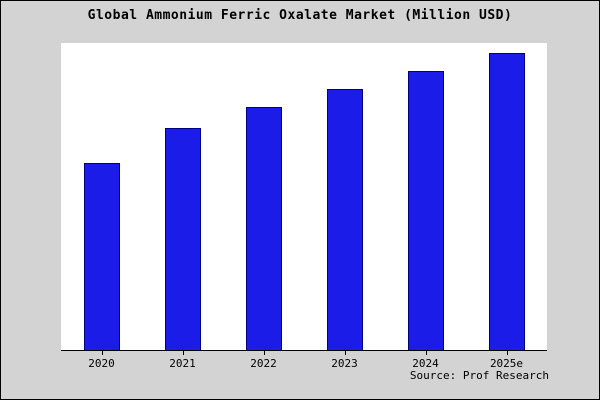  I want to click on bar-2022, so click(263, 228).